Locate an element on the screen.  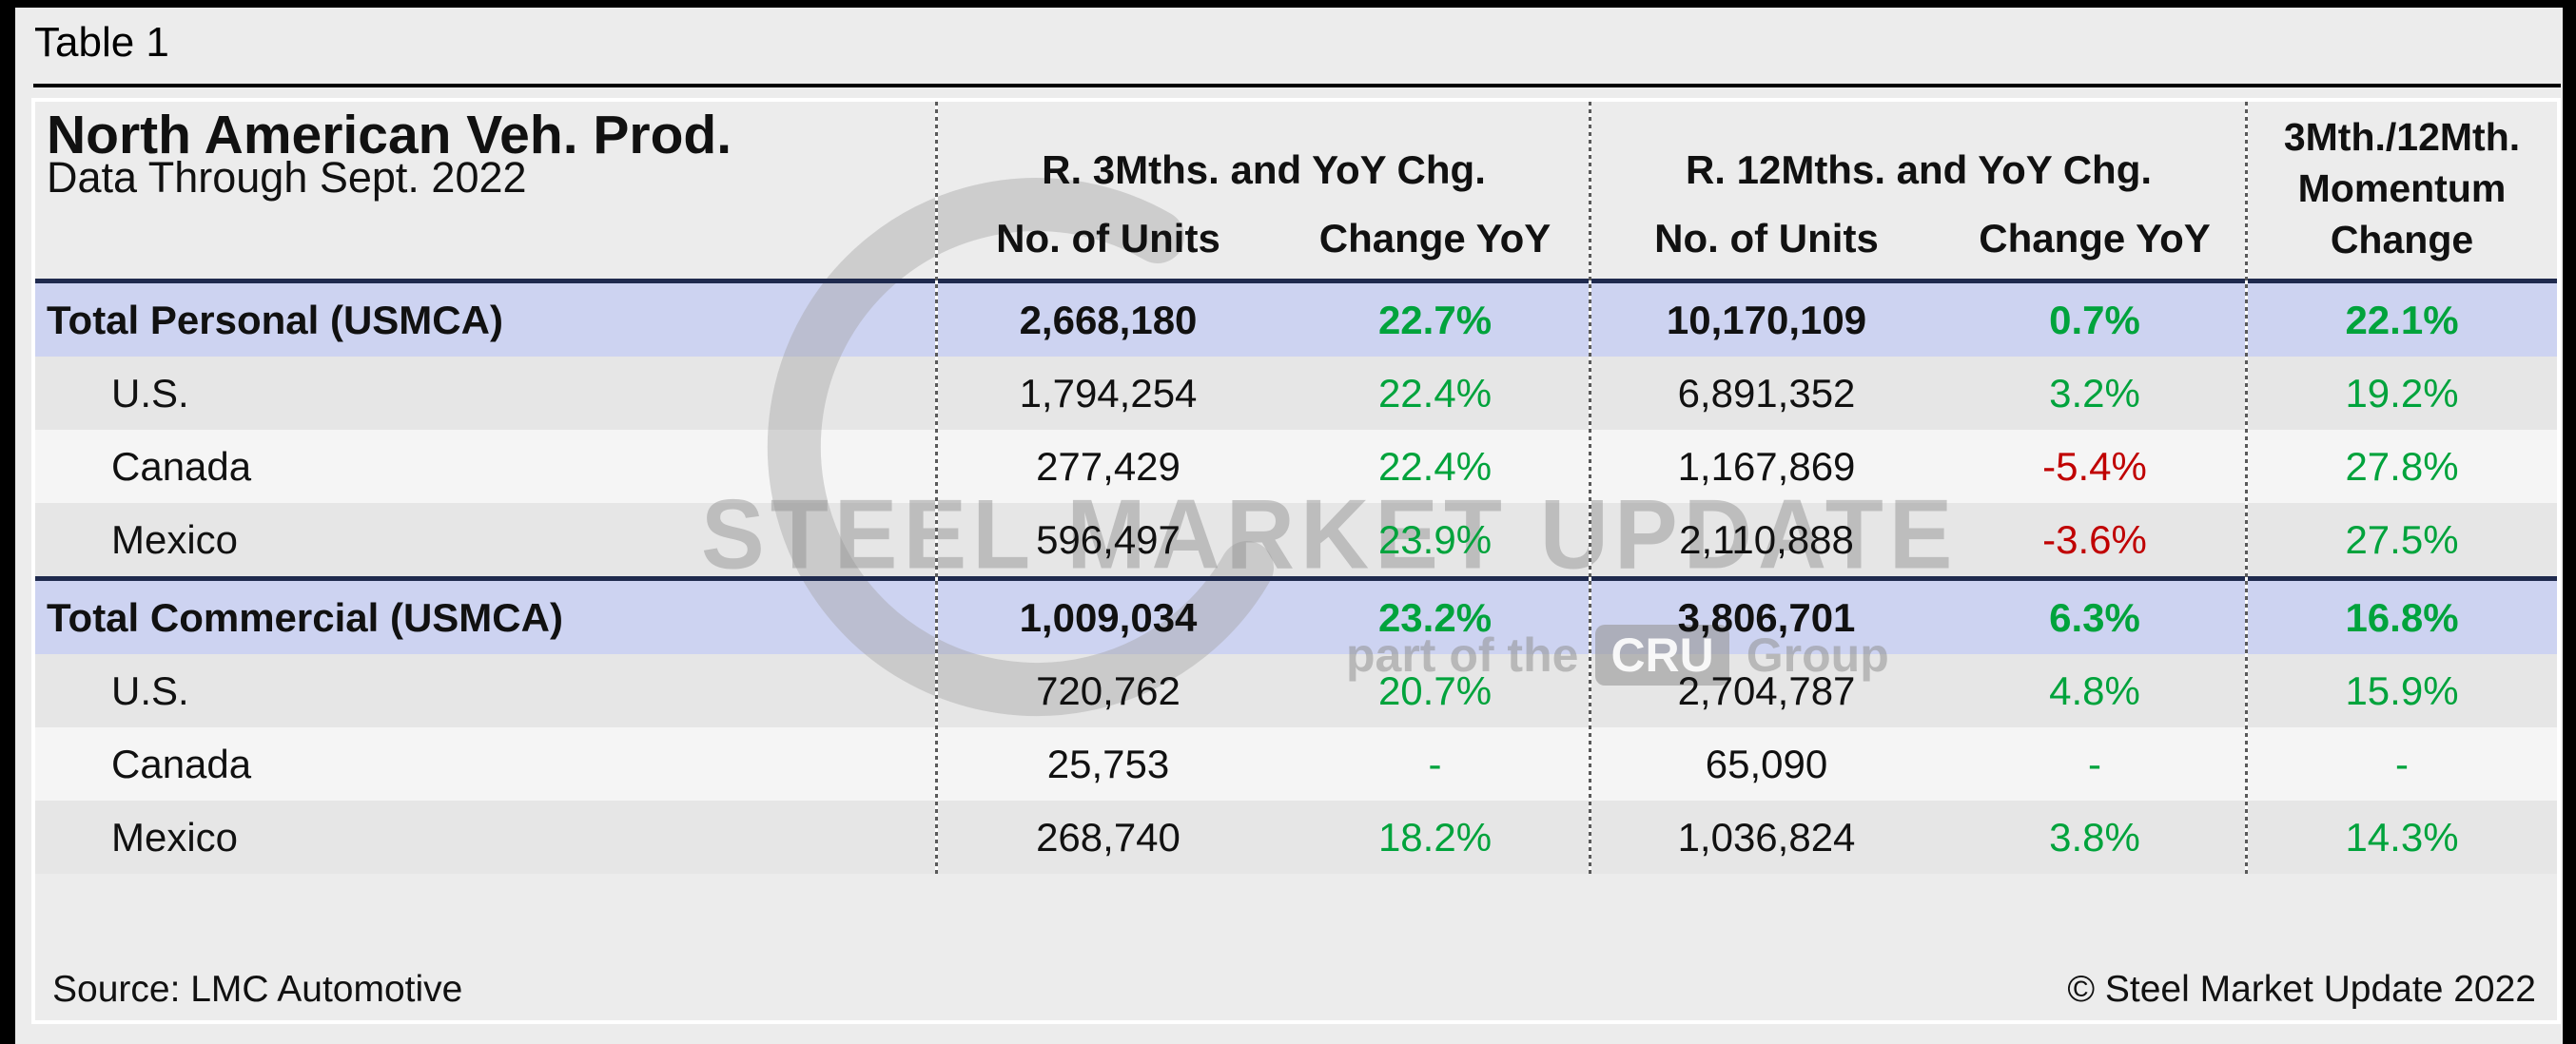
column-header-units-12m: No. of Units is located at coordinates (1766, 238).